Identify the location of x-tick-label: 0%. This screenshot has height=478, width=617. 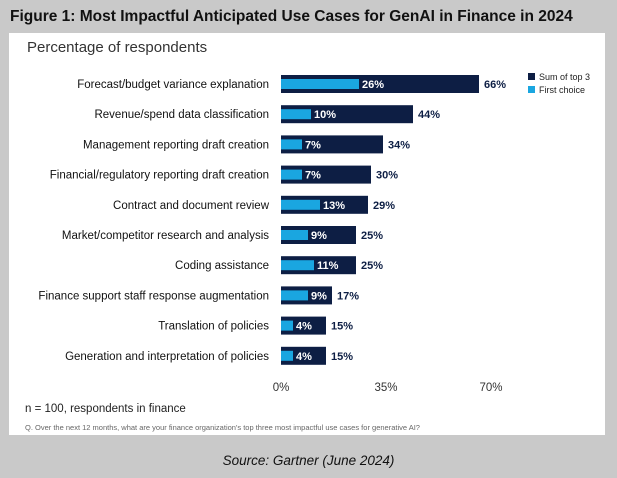
(281, 388).